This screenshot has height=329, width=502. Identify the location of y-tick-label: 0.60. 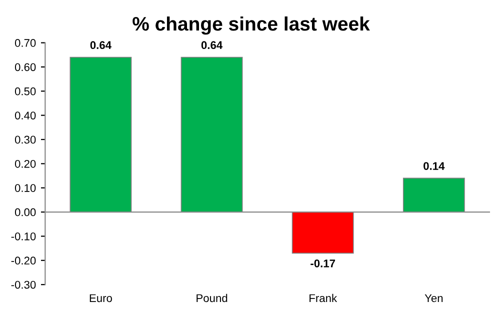
(25, 67).